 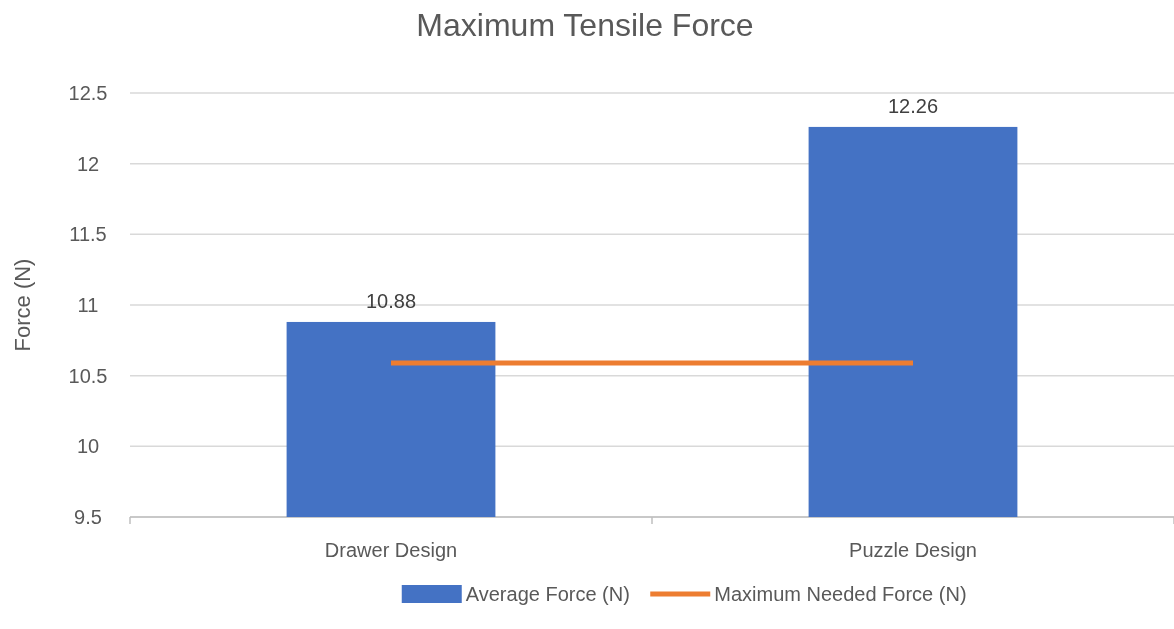 What do you see at coordinates (88, 305) in the screenshot?
I see `y-tick-label: 11` at bounding box center [88, 305].